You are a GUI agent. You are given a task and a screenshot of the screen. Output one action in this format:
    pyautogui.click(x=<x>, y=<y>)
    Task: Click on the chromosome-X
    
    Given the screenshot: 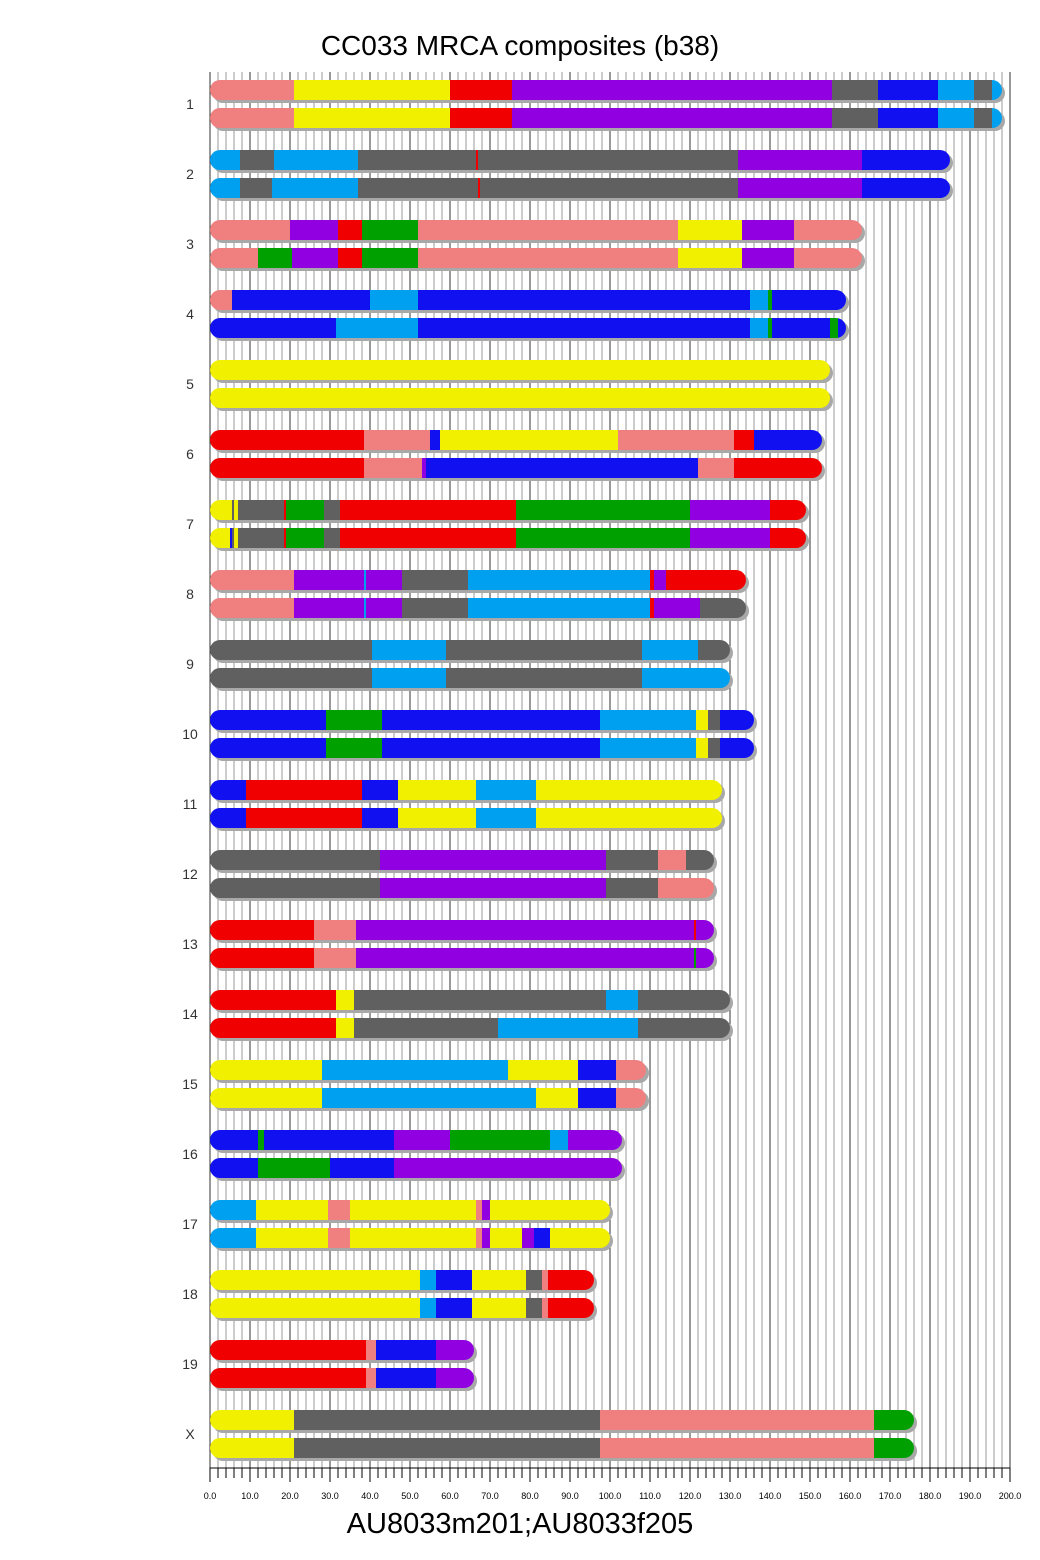 What is the action you would take?
    pyautogui.click(x=563, y=1435)
    